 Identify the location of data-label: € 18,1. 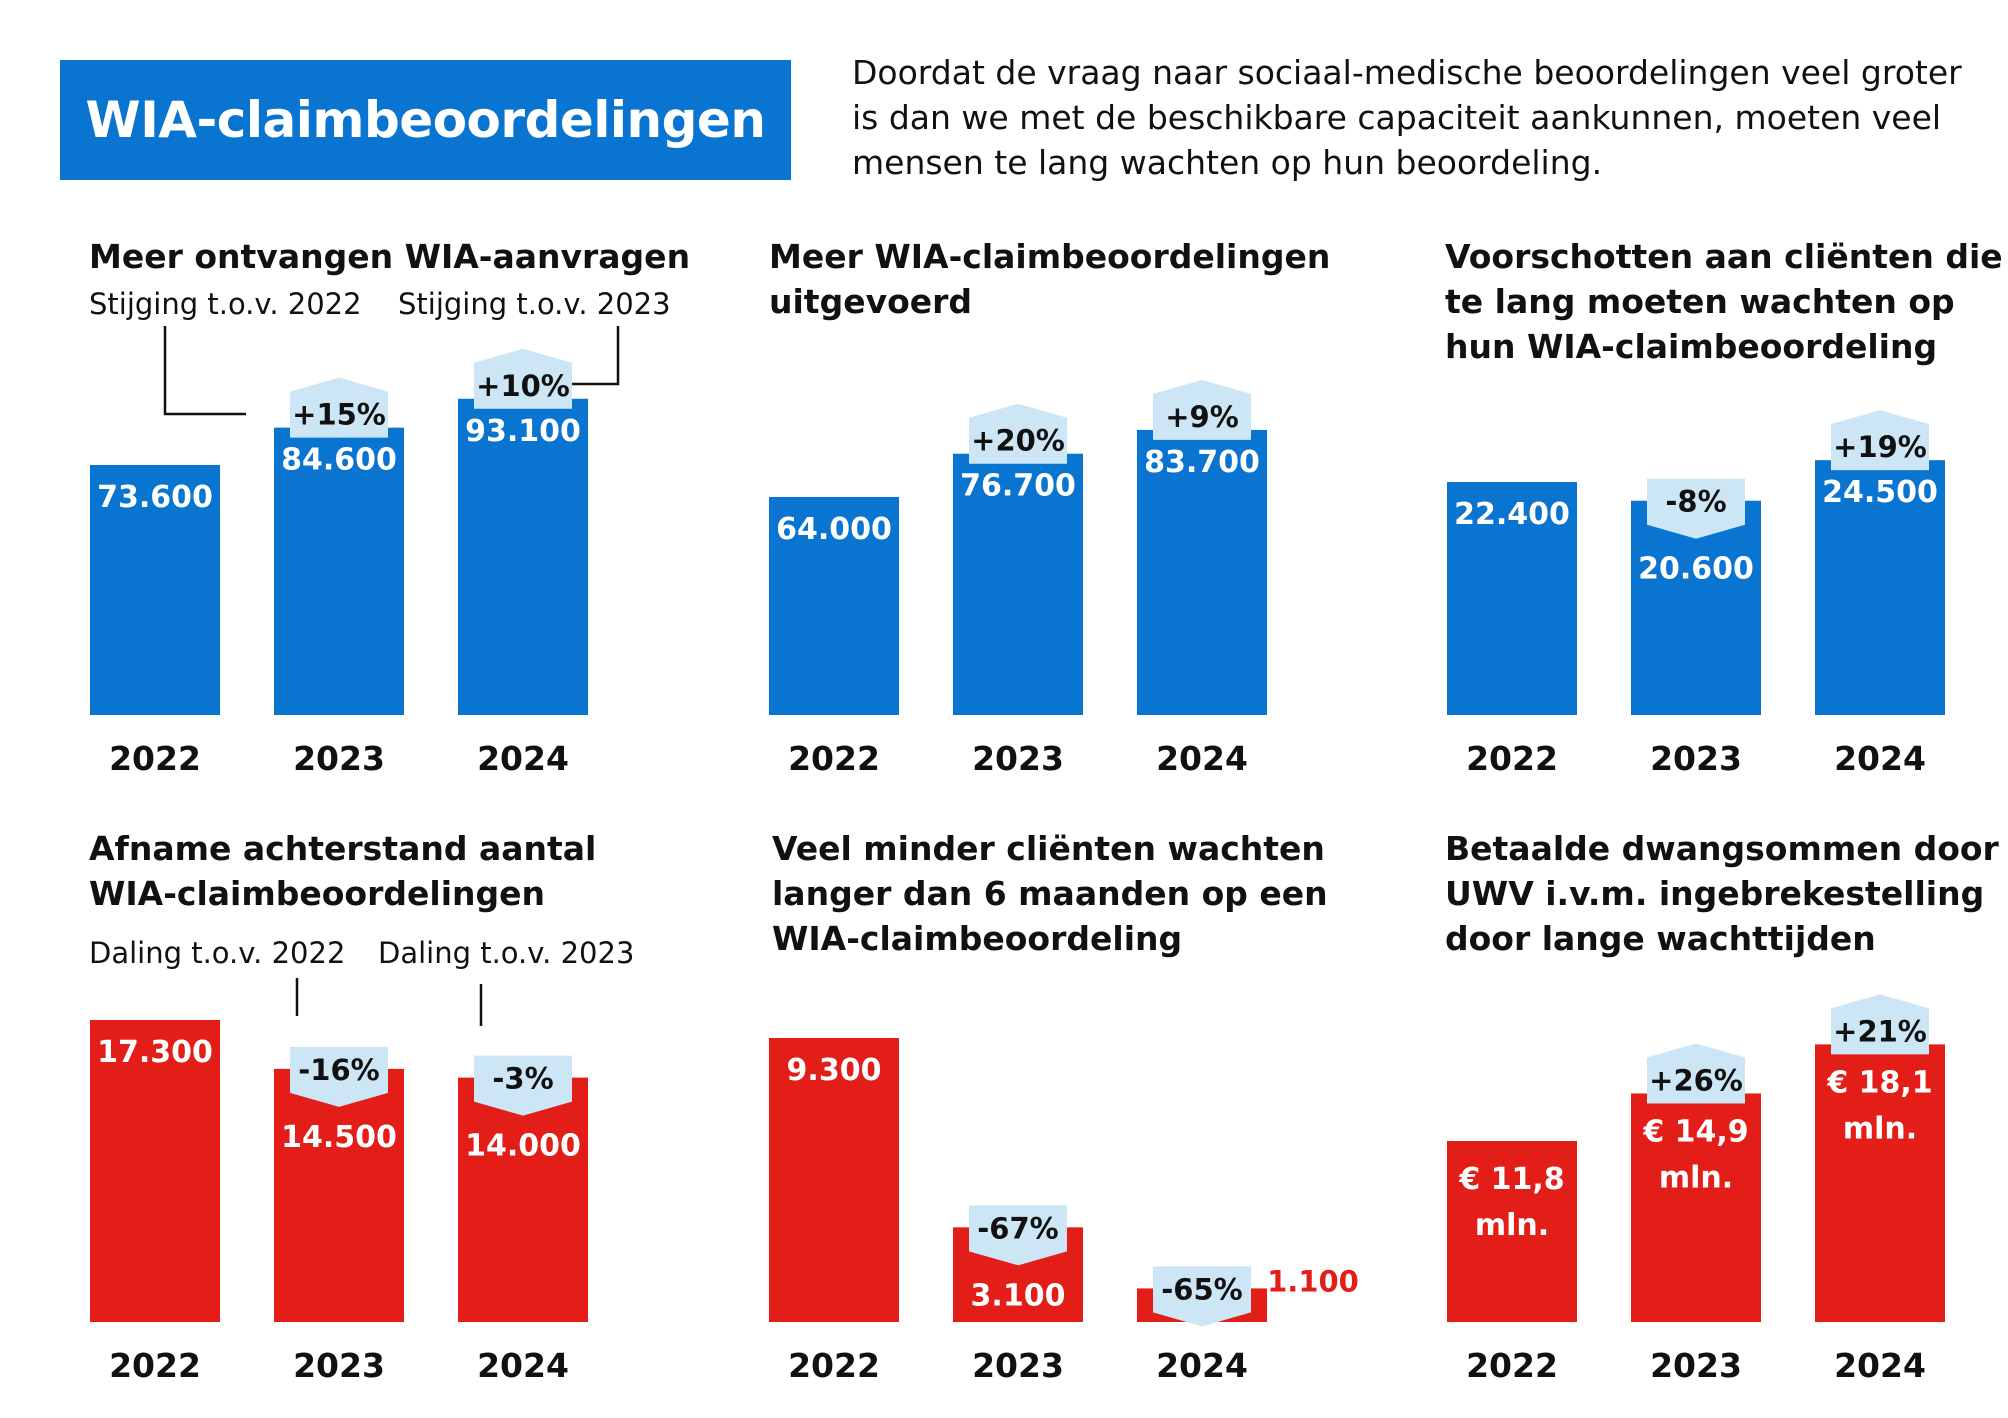
(1879, 1082).